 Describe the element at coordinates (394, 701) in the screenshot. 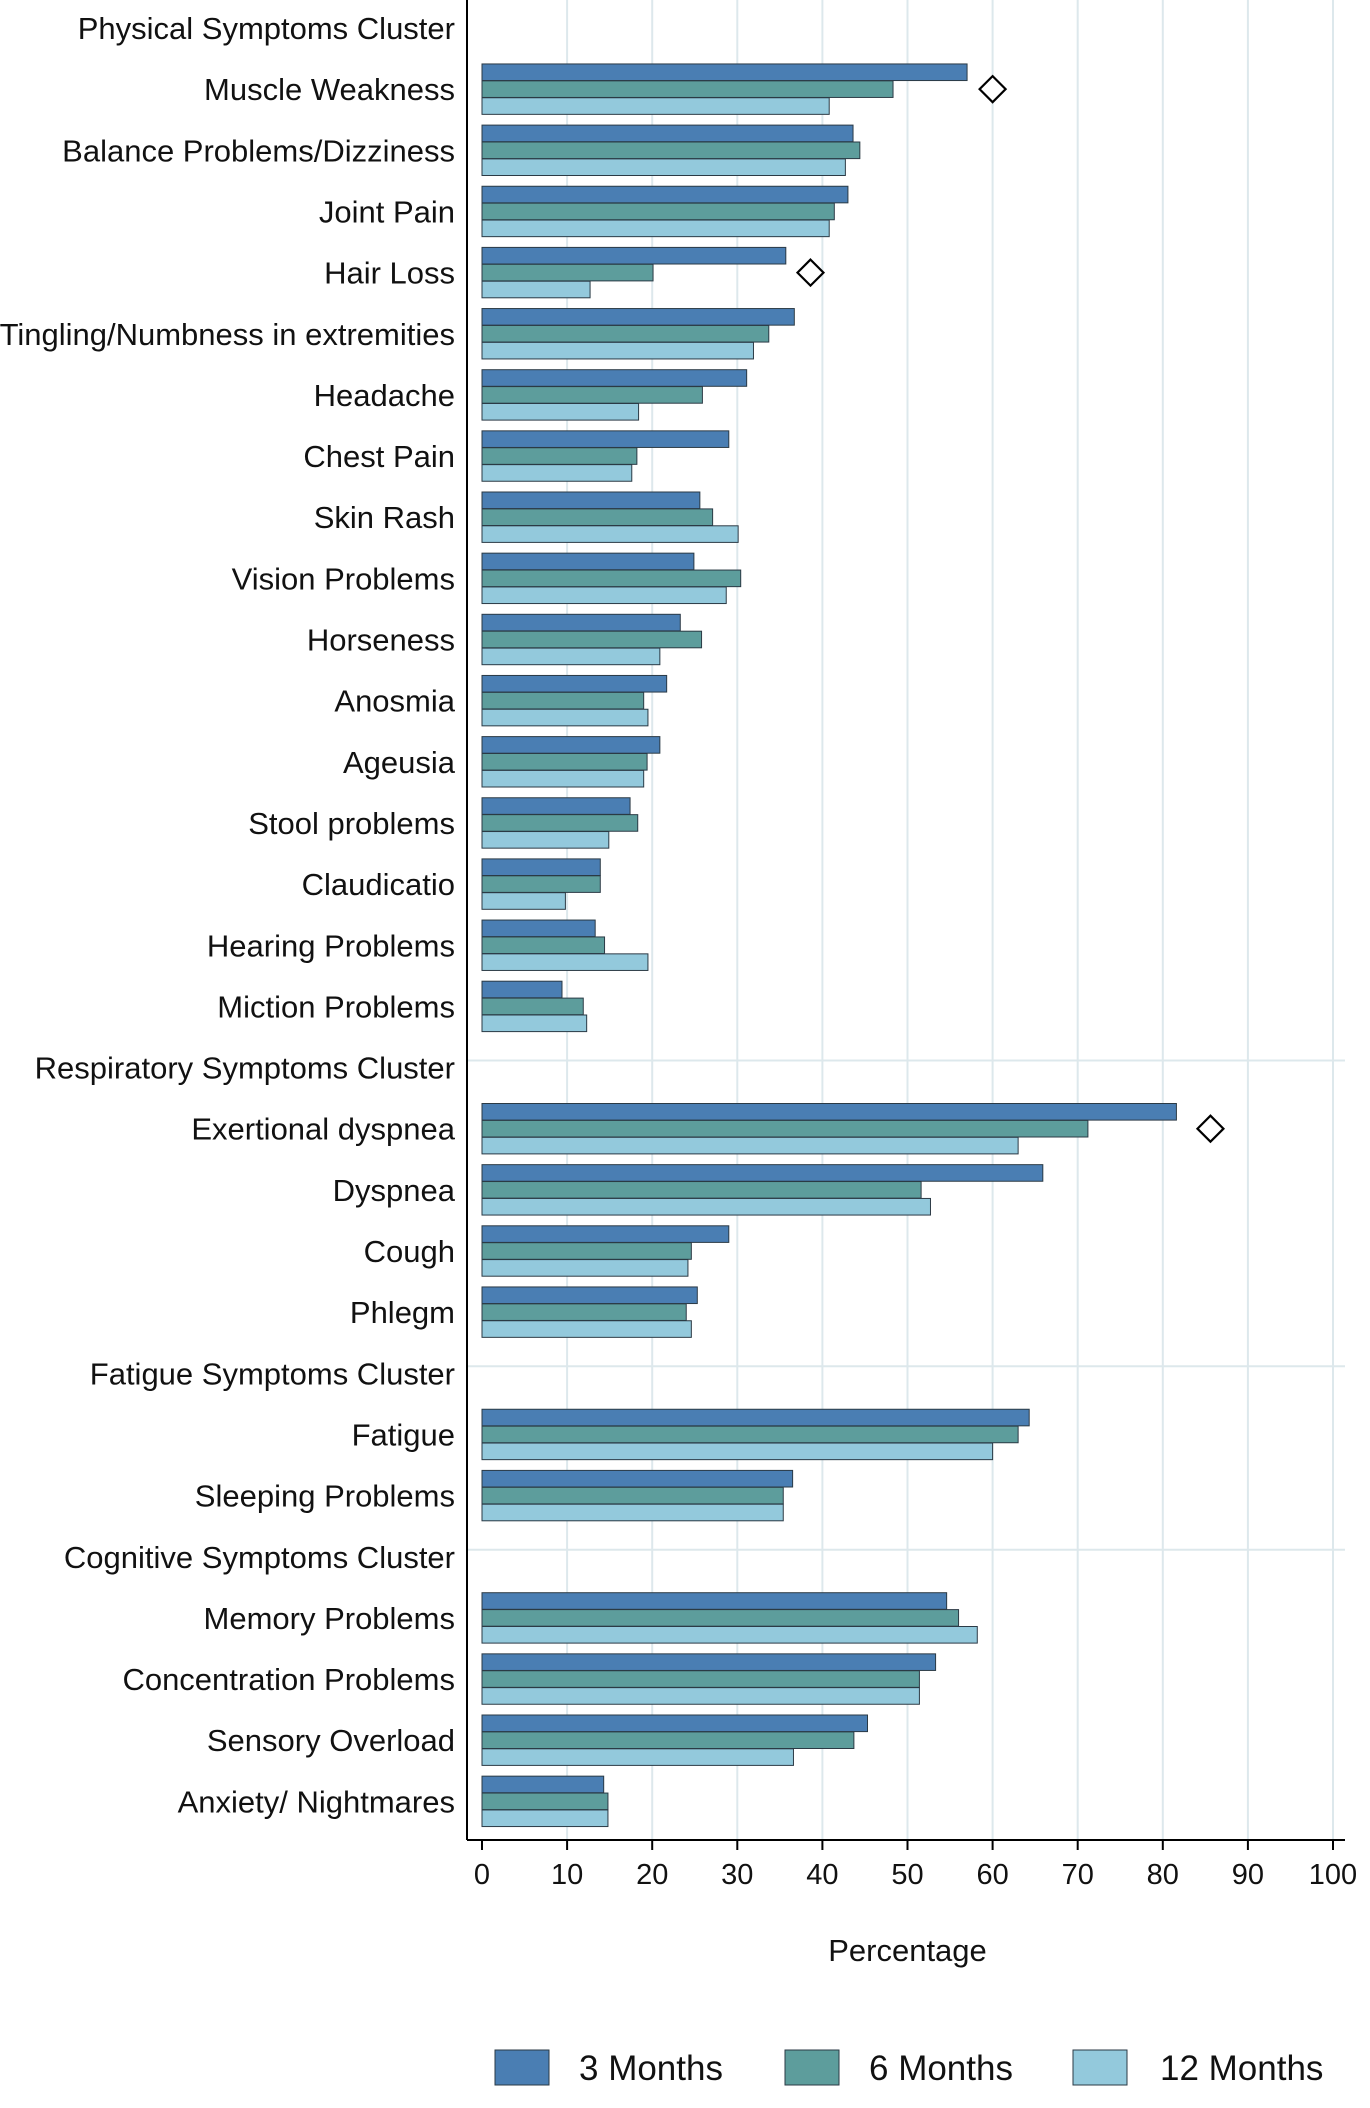

I see `category-label-anosmia: Anosmia` at that location.